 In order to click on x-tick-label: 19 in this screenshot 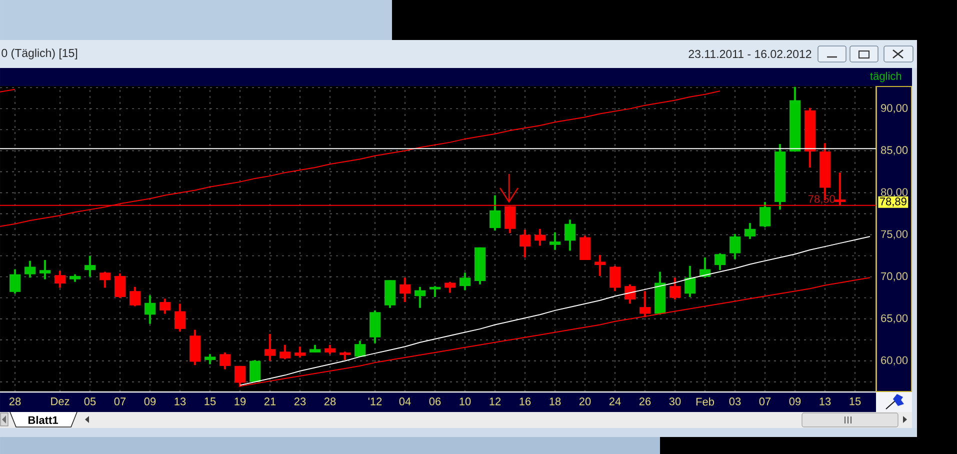, I will do `click(240, 402)`.